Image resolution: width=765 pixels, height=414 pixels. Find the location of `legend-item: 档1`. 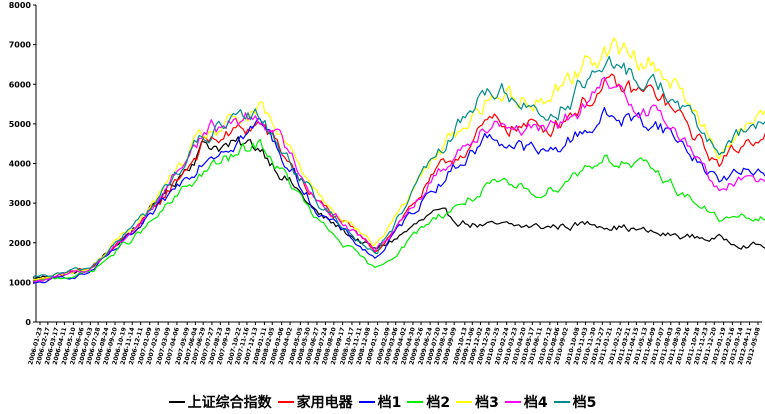

legend-item: 档1 is located at coordinates (380, 402).